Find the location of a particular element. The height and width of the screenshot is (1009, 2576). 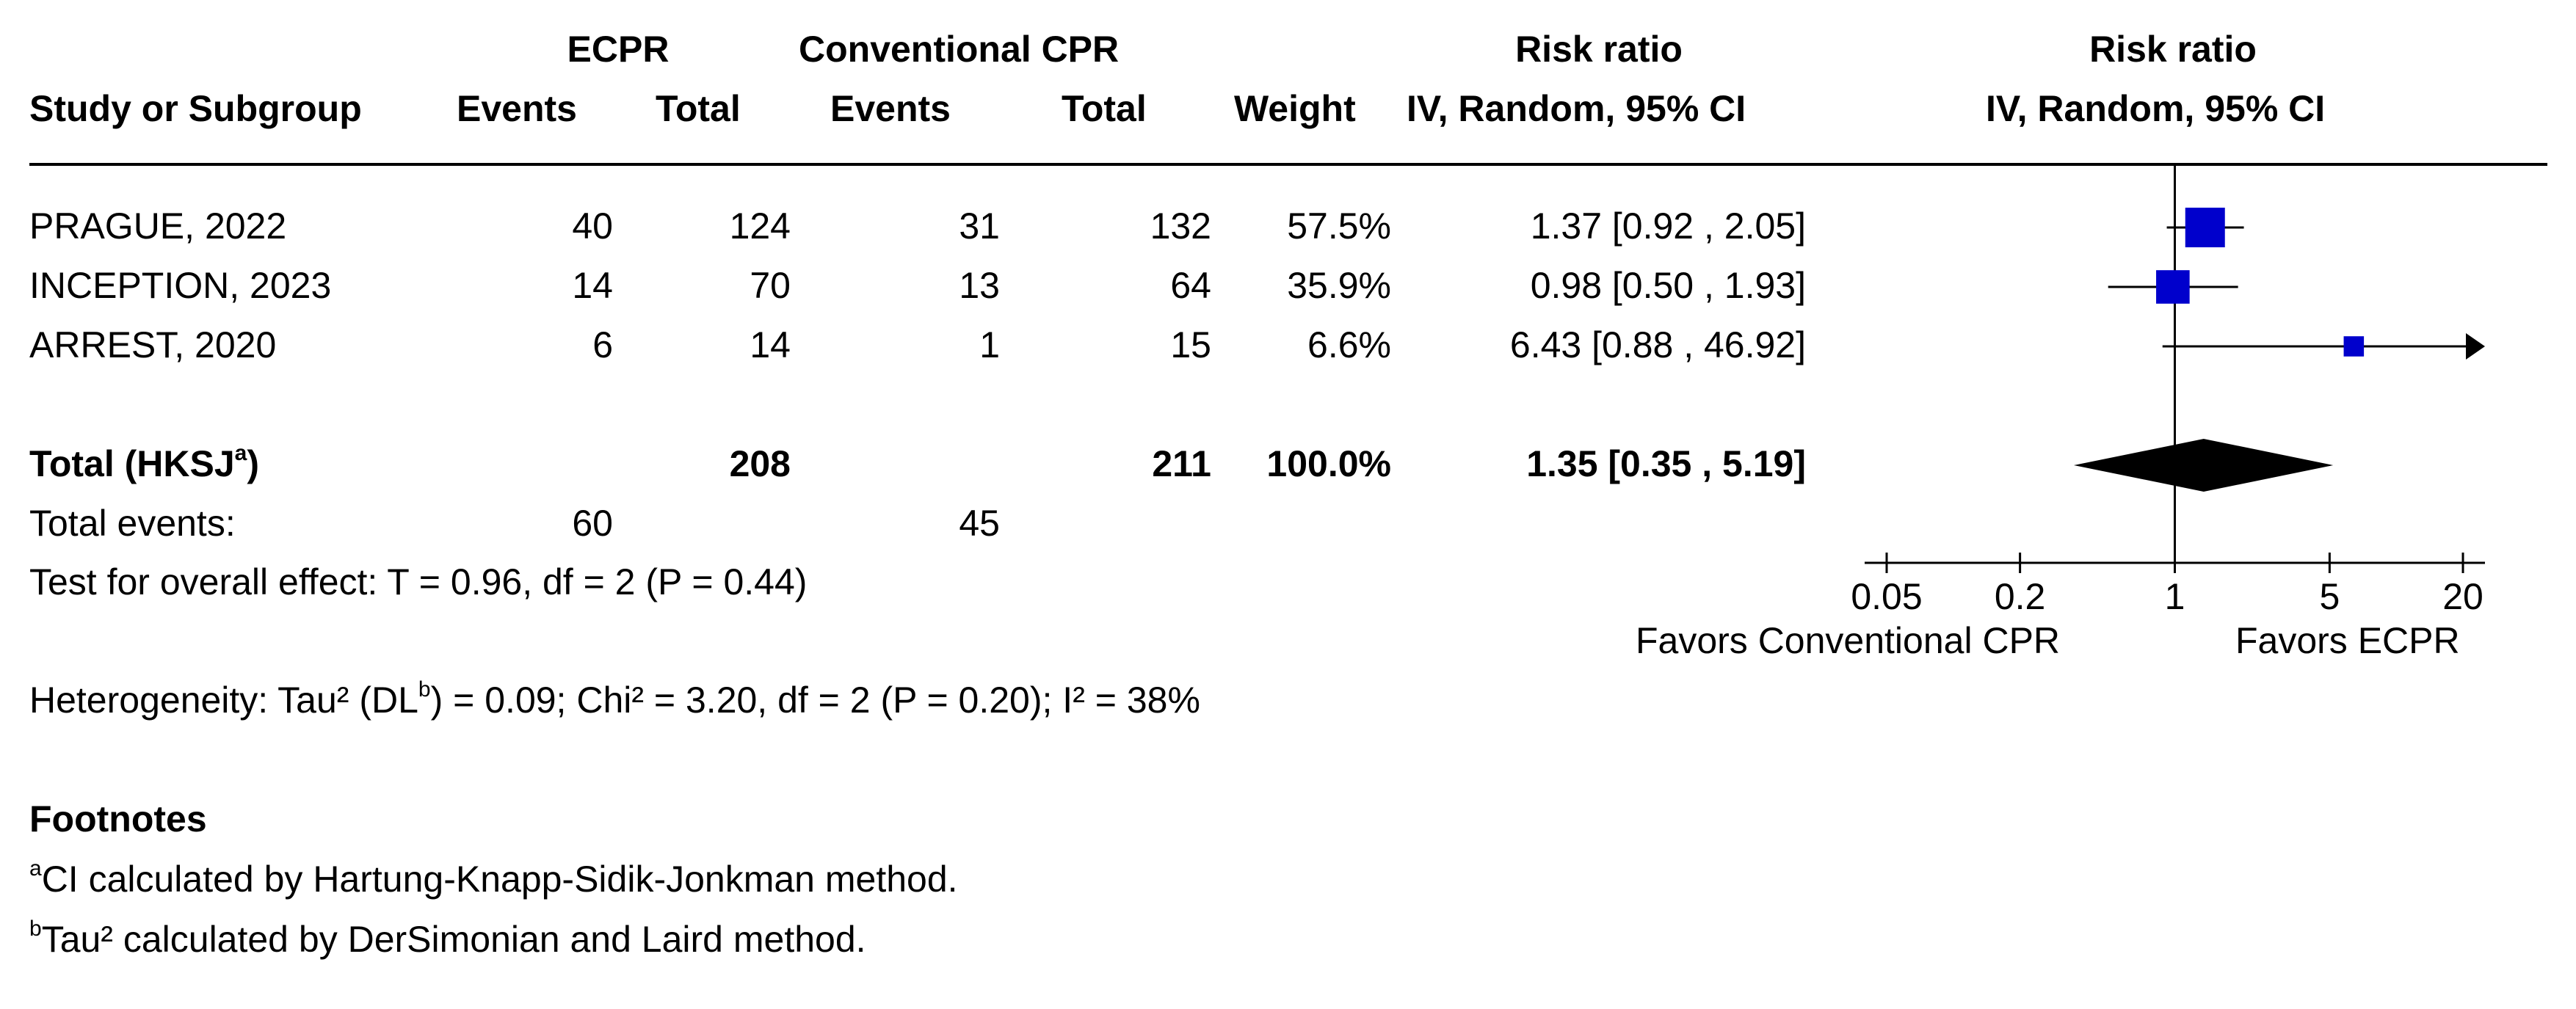

ccpr-total: 64 is located at coordinates (1191, 285).